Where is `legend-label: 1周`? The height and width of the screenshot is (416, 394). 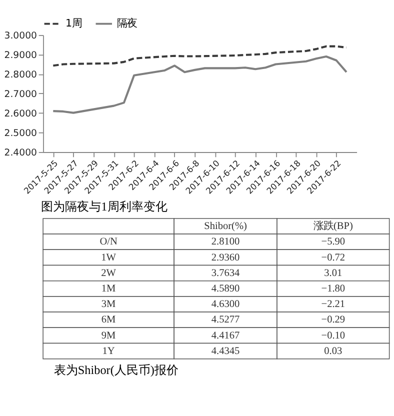
legend-label: 1周 is located at coordinates (74, 24).